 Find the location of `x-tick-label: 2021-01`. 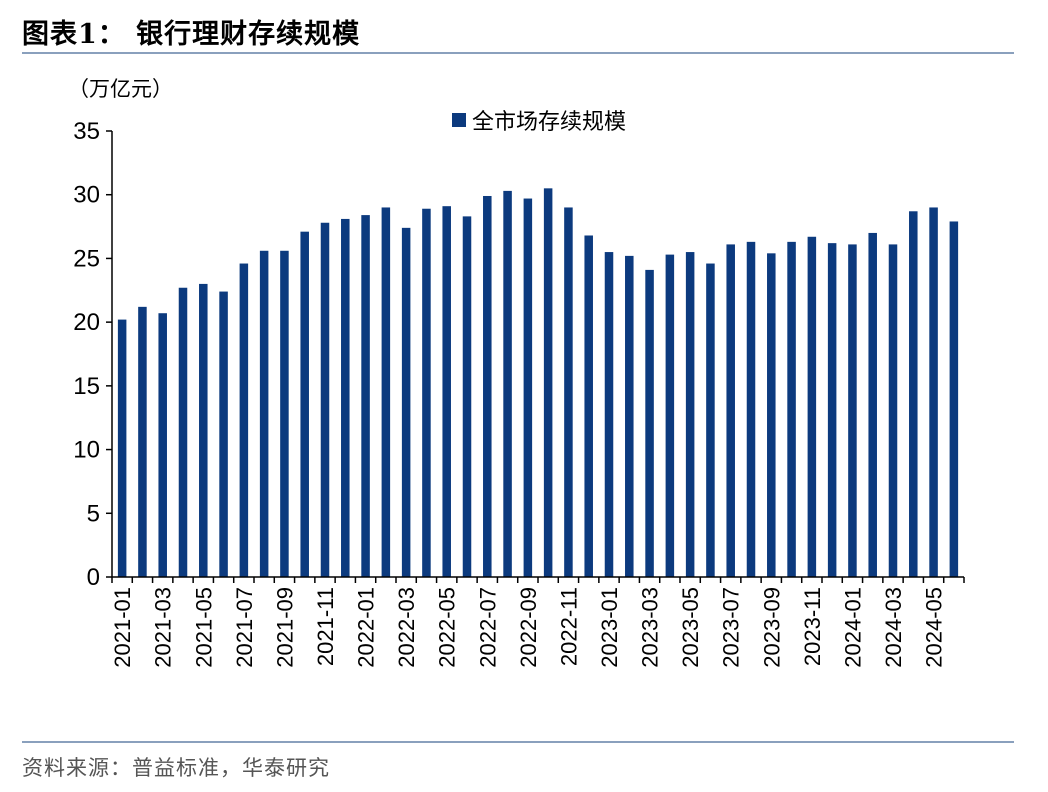

x-tick-label: 2021-01 is located at coordinates (122, 627).